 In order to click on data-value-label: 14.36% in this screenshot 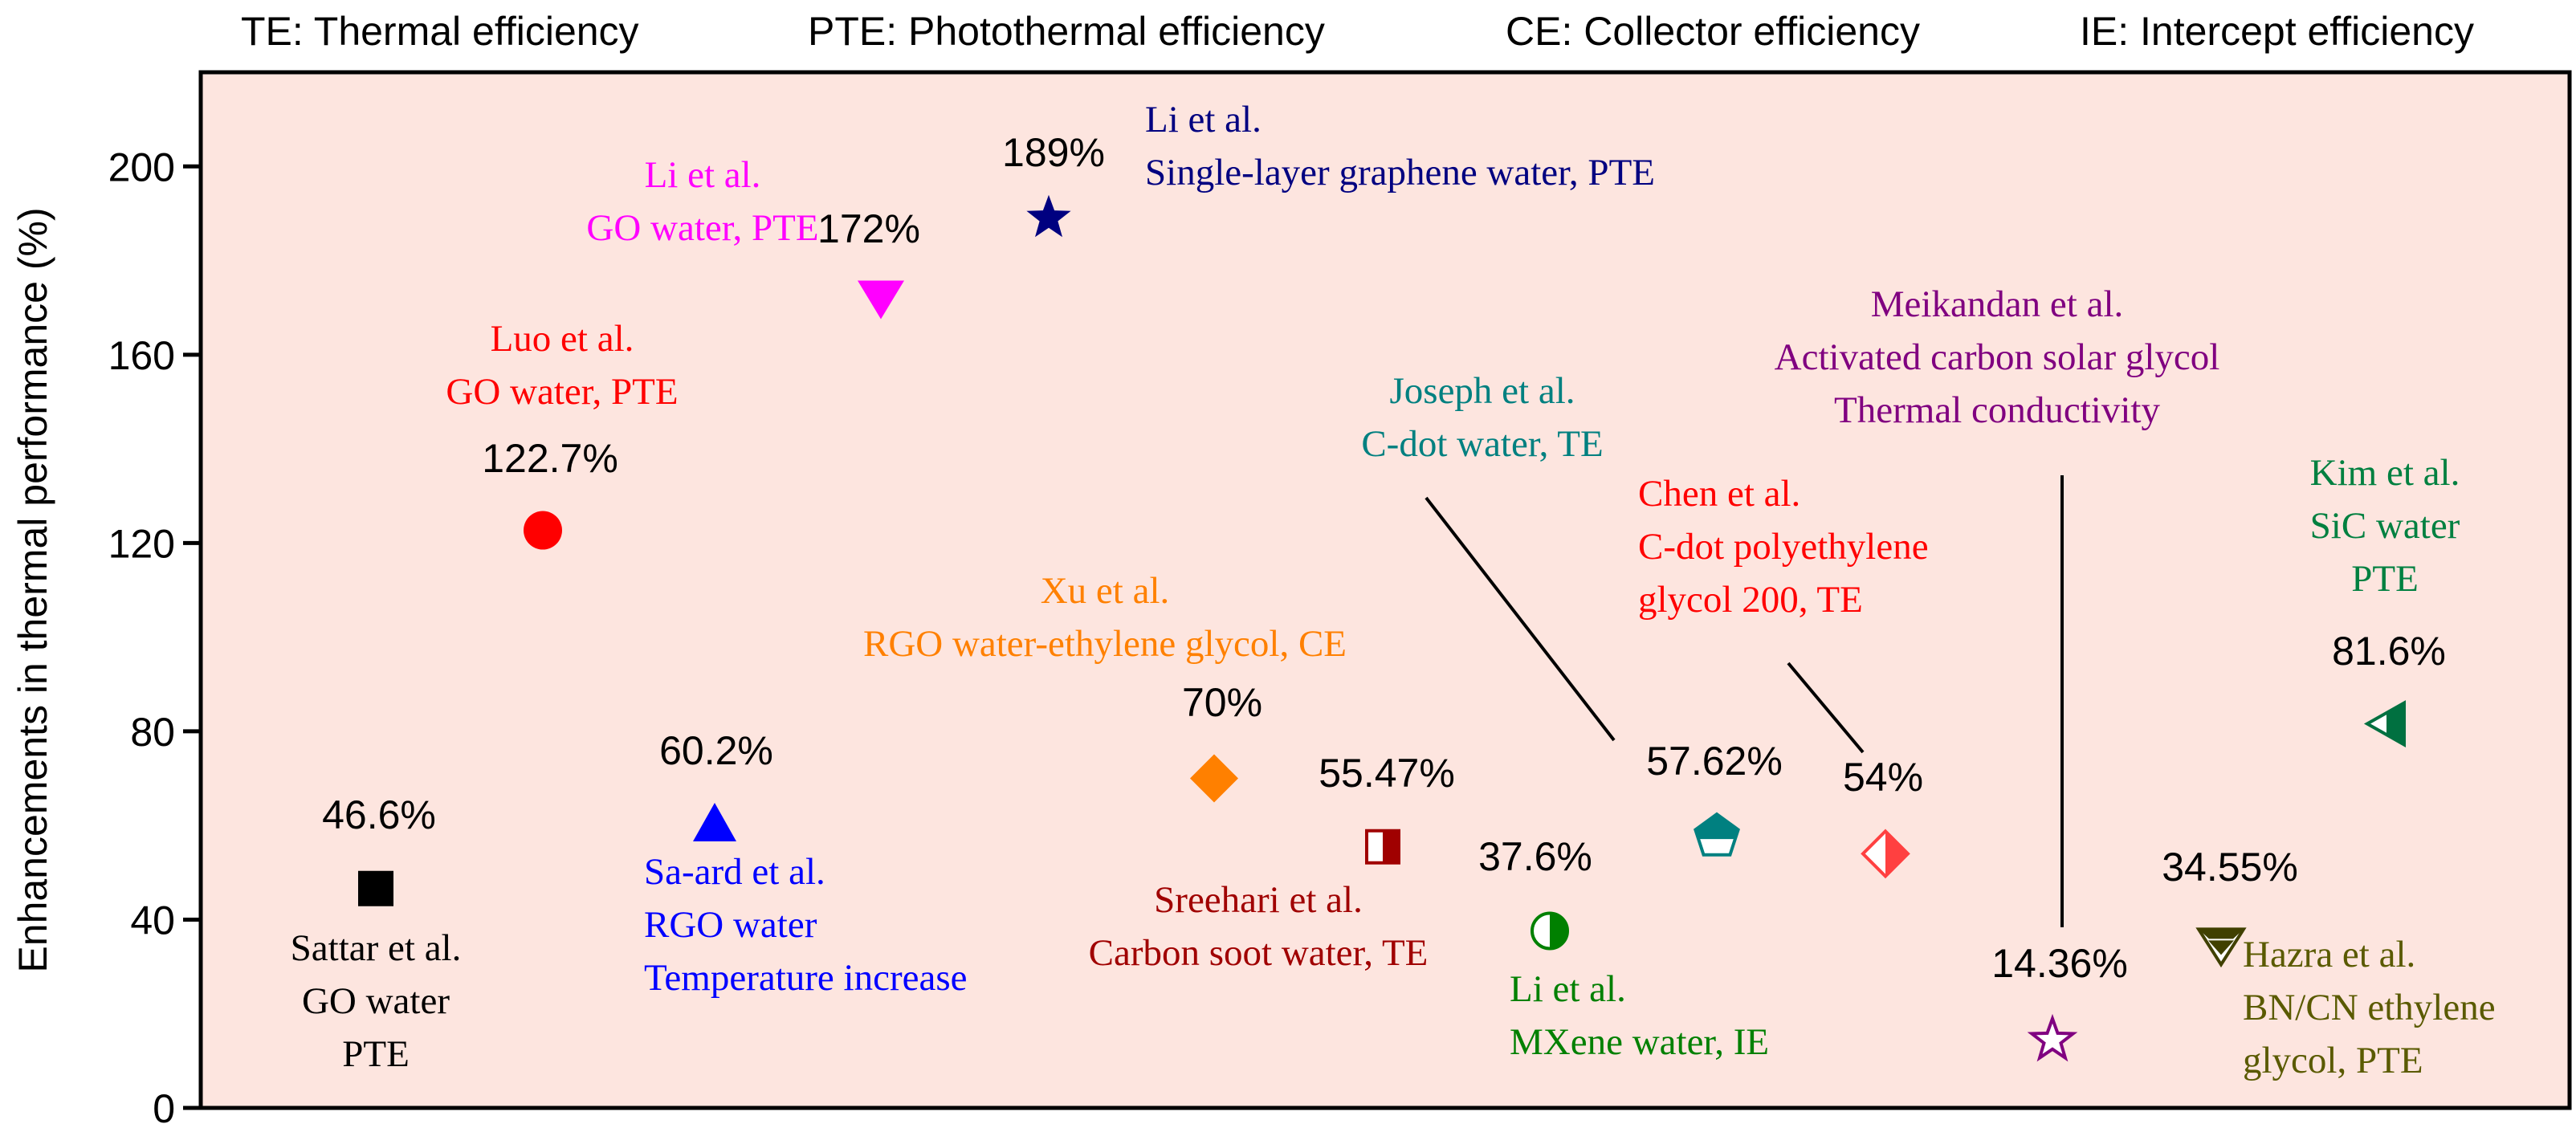, I will do `click(2059, 963)`.